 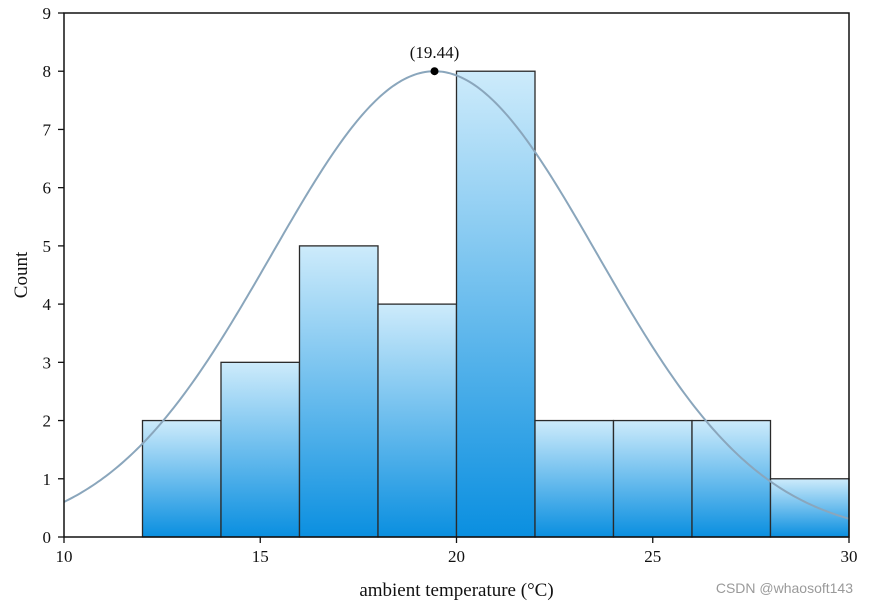 I want to click on y-axis-title: Count, so click(x=21, y=274).